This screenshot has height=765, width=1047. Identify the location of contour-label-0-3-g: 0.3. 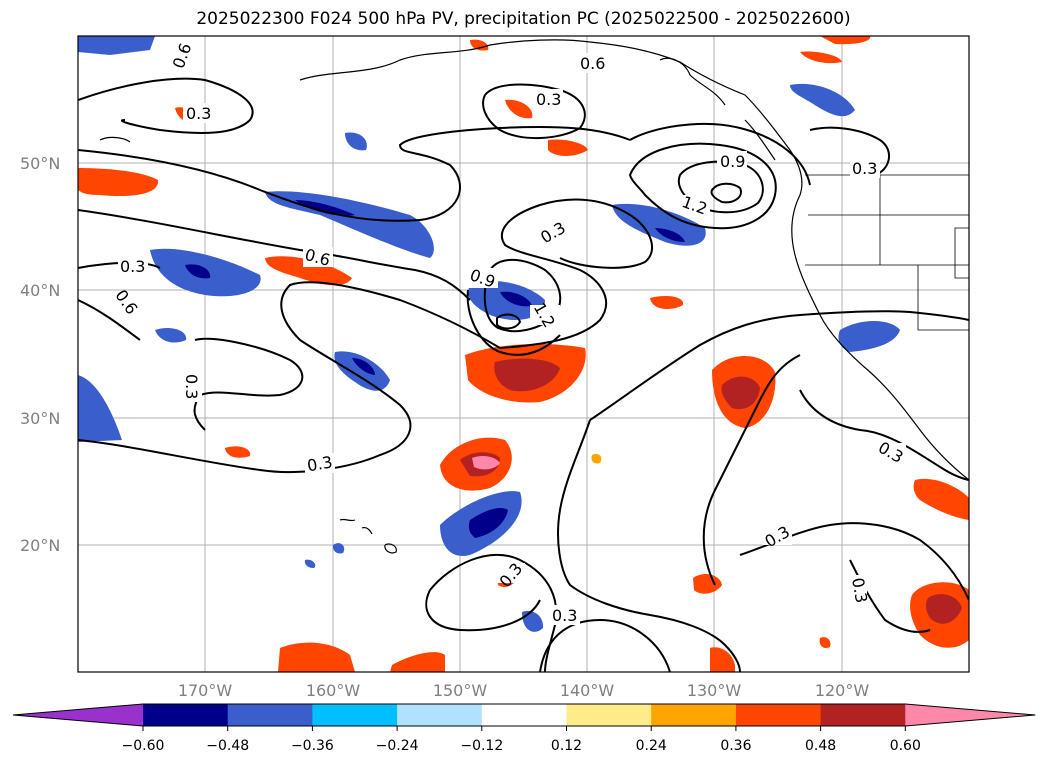
(320, 463).